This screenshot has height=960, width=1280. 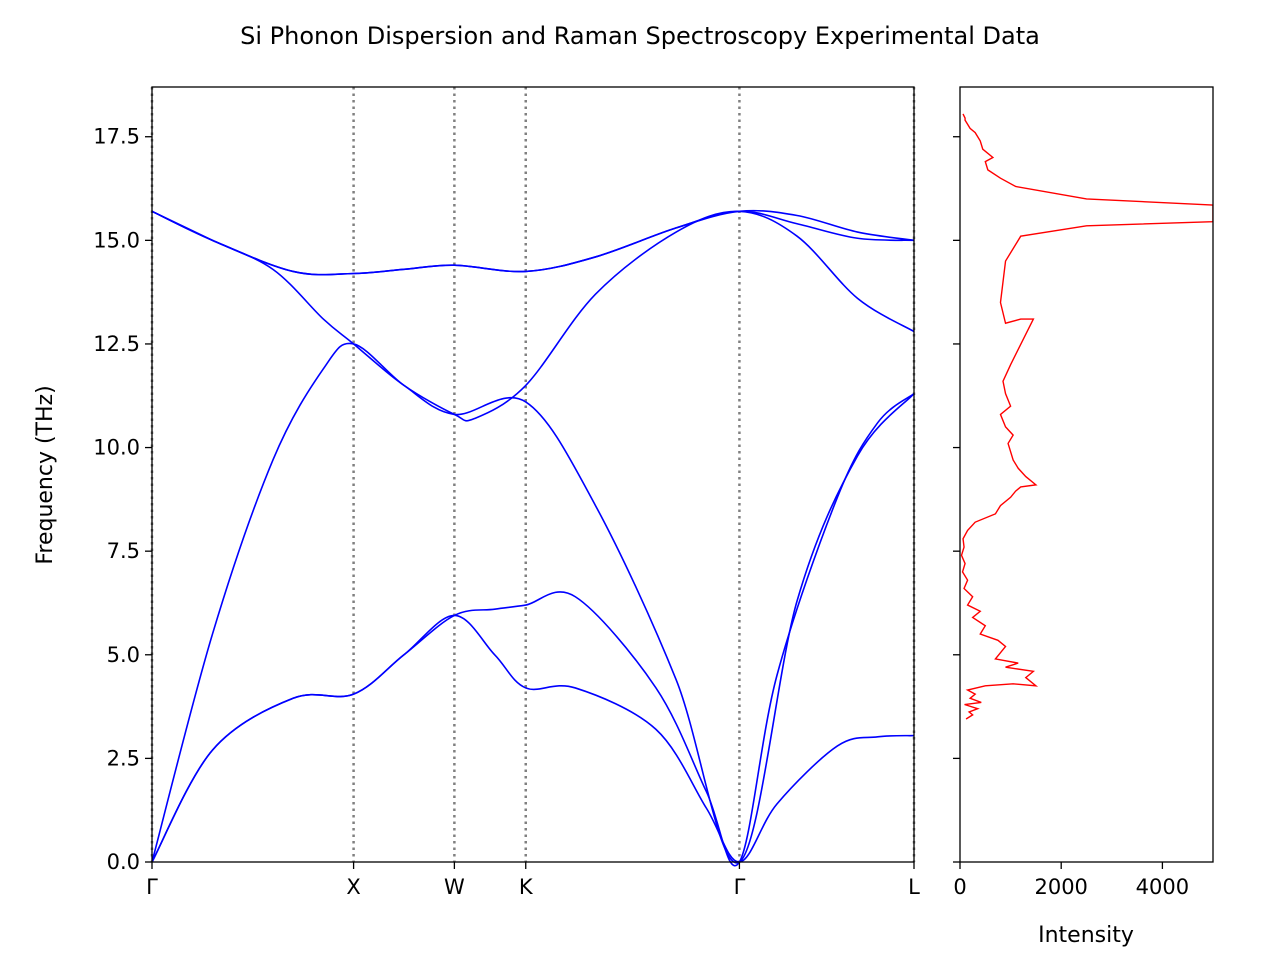 What do you see at coordinates (959, 887) in the screenshot?
I see `intensity-tick-label: 0` at bounding box center [959, 887].